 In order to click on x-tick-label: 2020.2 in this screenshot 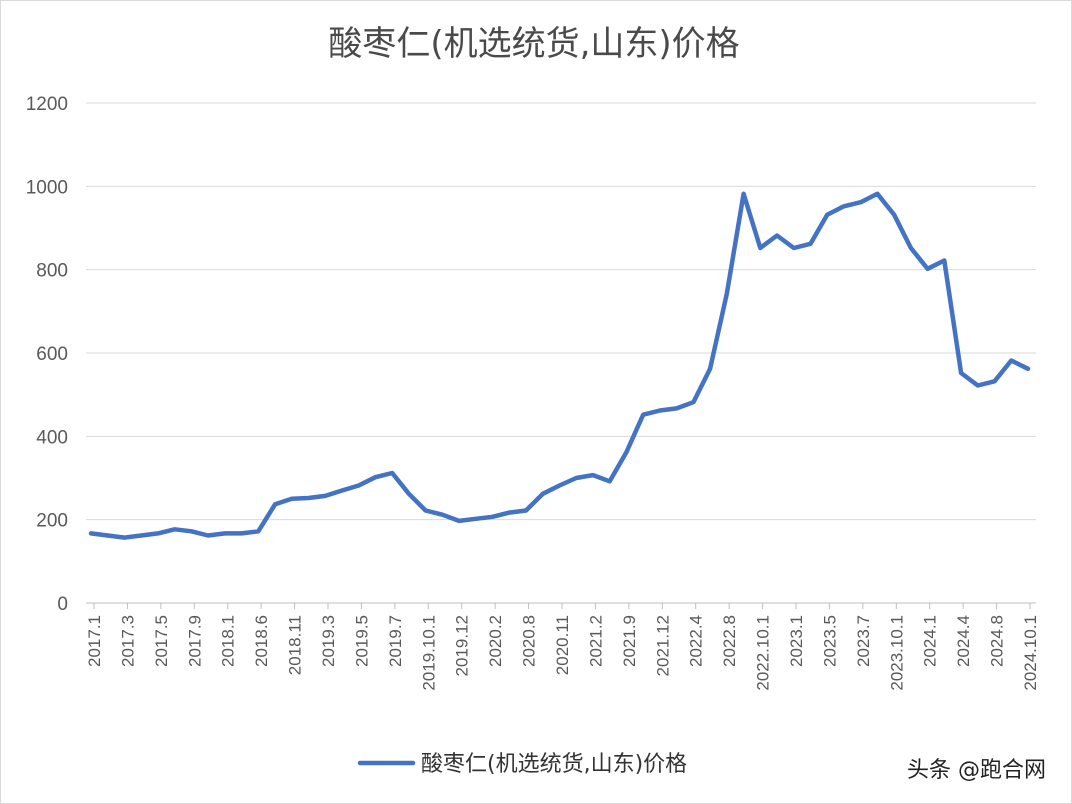, I will do `click(495, 641)`.